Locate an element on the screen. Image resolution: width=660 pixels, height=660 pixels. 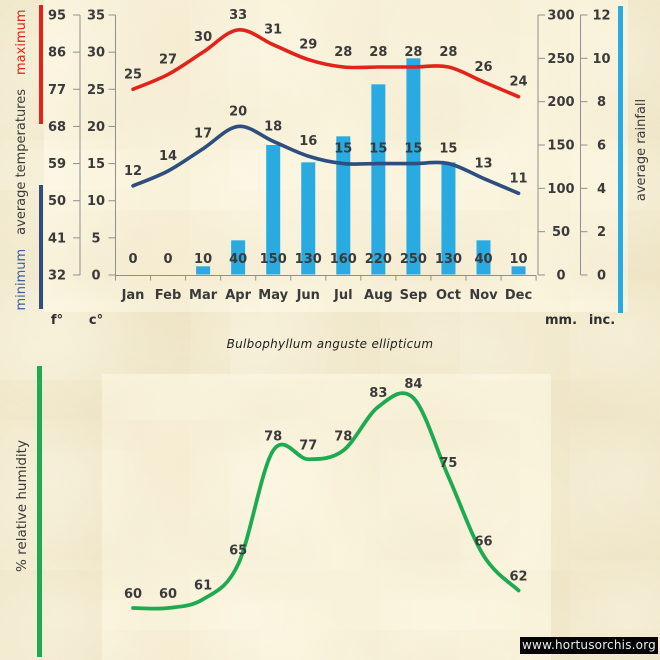
humidity-value-label: 61 is located at coordinates (203, 585).